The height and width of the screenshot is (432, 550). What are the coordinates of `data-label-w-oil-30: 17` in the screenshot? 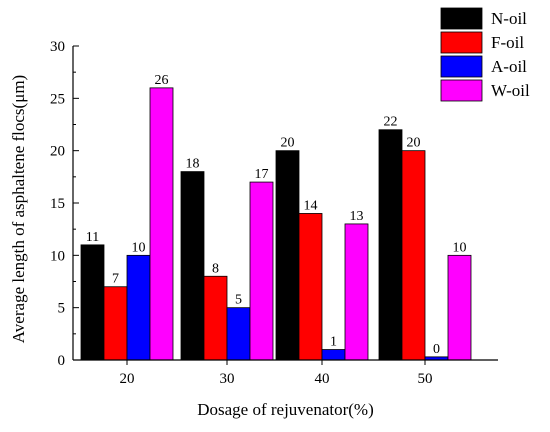 It's located at (262, 174).